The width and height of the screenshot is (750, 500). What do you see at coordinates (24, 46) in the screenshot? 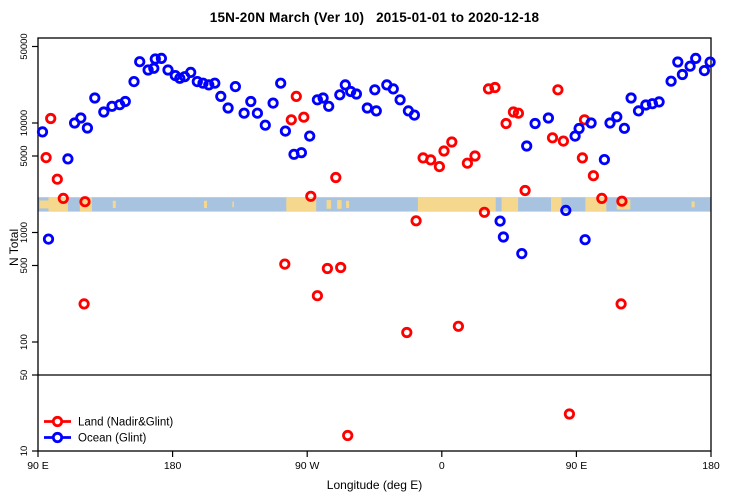
I see `y-tick-label: 50000` at bounding box center [24, 46].